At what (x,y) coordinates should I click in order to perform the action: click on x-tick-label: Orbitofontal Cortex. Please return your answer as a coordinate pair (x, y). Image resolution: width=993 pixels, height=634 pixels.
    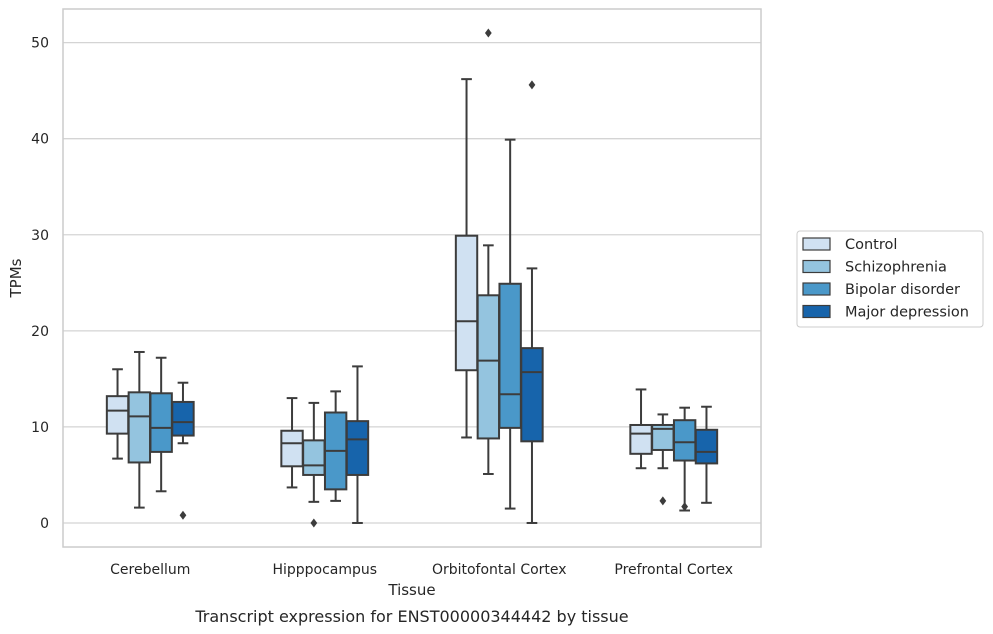
    Looking at the image, I should click on (499, 570).